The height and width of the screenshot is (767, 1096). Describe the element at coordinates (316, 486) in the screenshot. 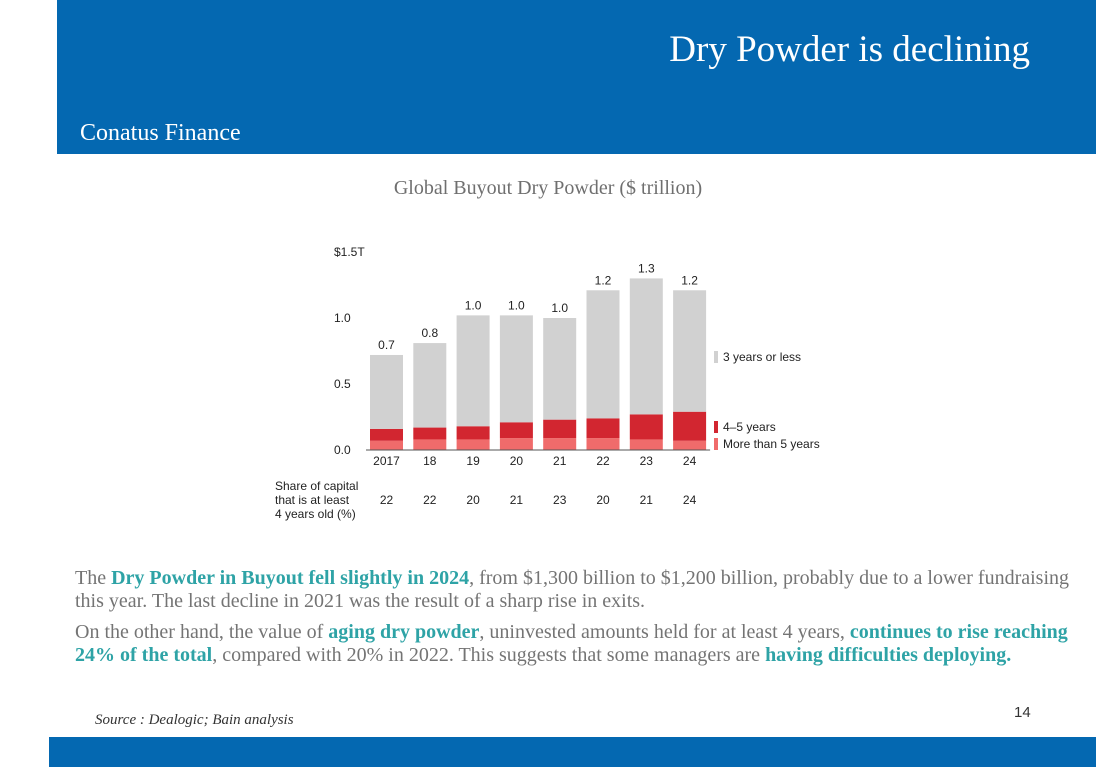

I see `share-row-label: Share of capital` at that location.